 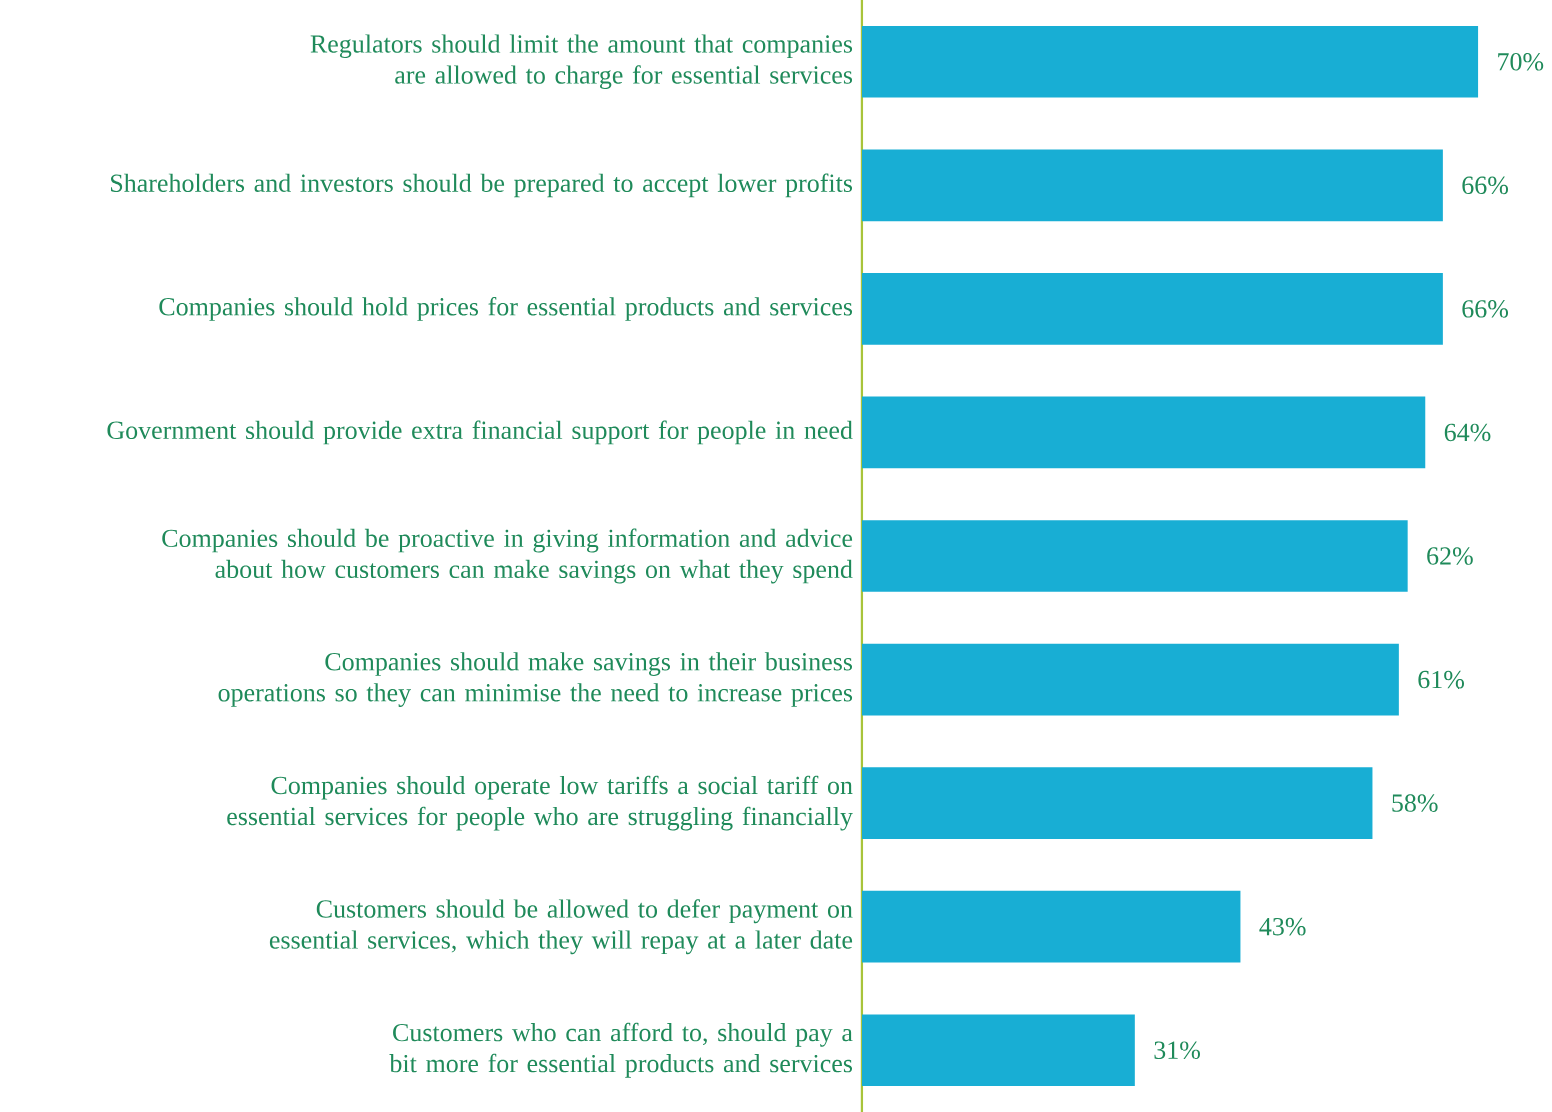 What do you see at coordinates (561, 927) in the screenshot?
I see `y-tick-label: Customers should be allowed to defer payment on essential services, which they will repay at a later date` at bounding box center [561, 927].